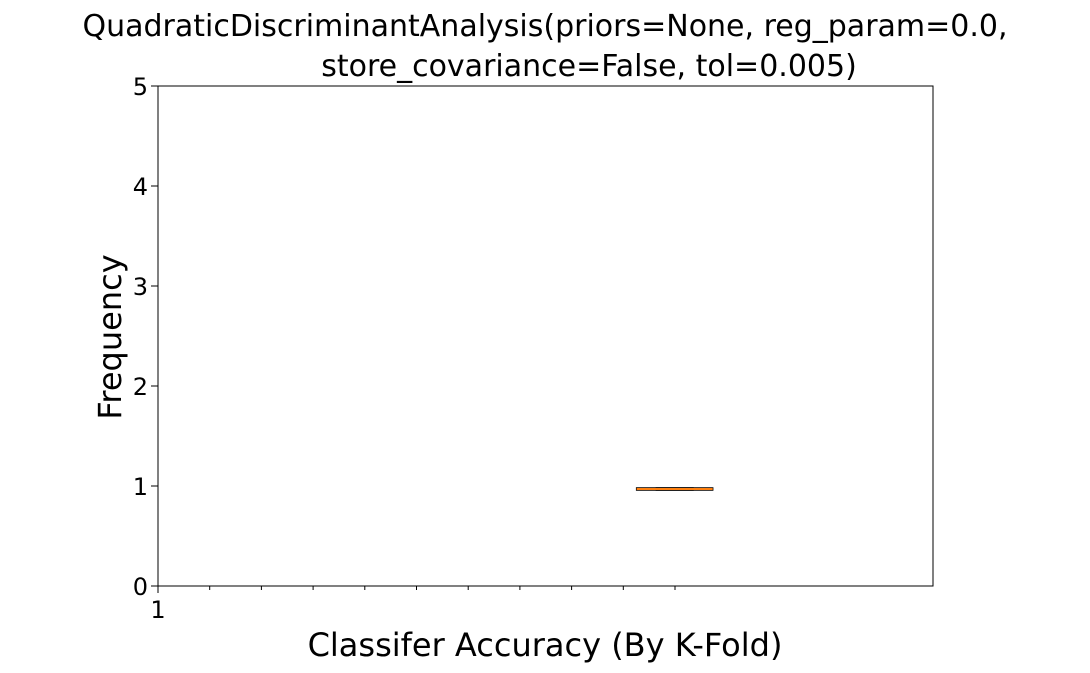  I want to click on y-tick-label: 4, so click(140, 187).